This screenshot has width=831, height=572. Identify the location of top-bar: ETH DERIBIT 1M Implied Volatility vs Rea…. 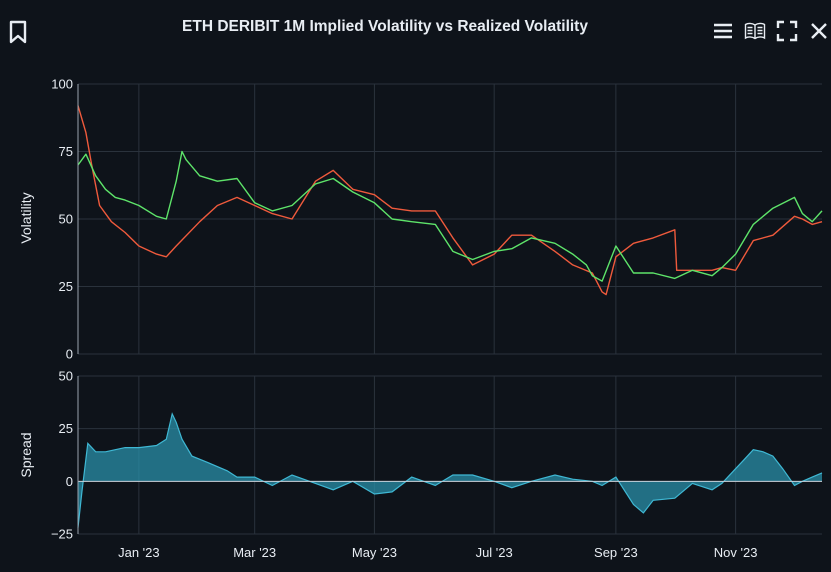
(415, 25).